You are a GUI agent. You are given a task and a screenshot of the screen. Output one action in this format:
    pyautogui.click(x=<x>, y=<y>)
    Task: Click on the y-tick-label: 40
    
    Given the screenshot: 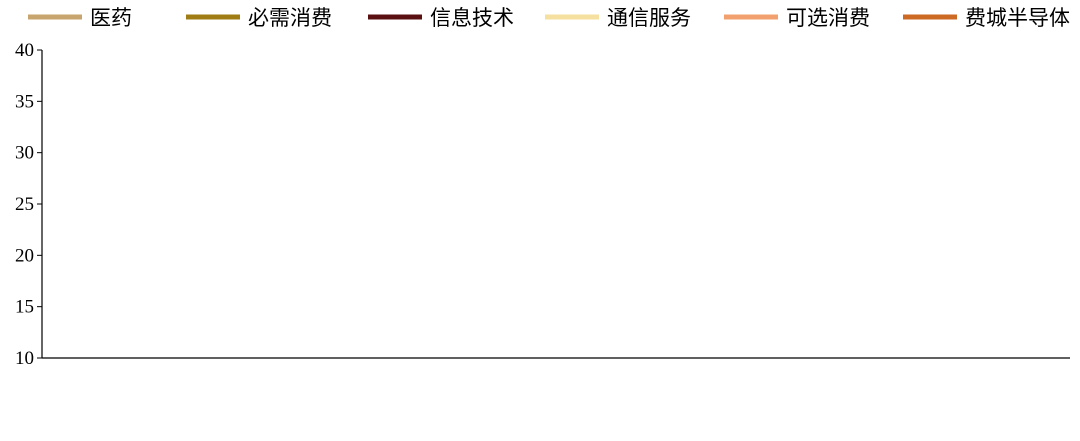 What is the action you would take?
    pyautogui.click(x=24, y=50)
    